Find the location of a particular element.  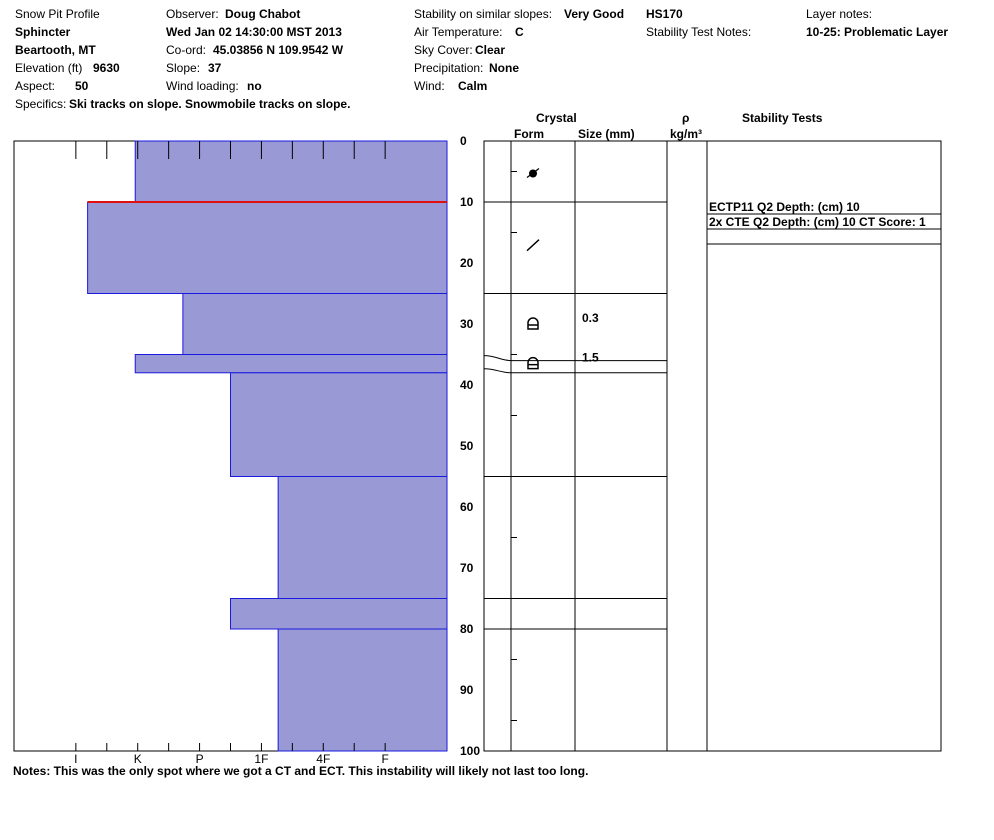

stability-test-0: ECTP11 Q2 Depth: (cm) 10 is located at coordinates (784, 207).